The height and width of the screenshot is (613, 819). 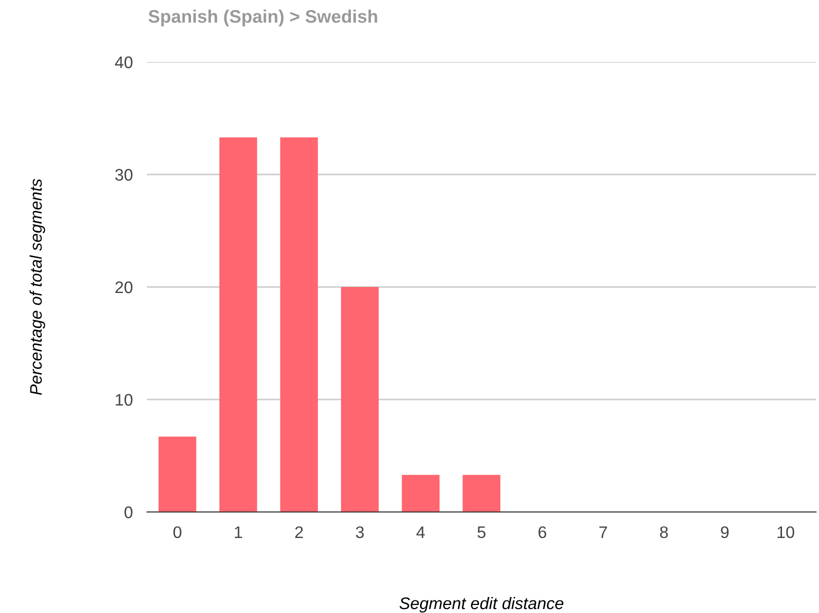 What do you see at coordinates (238, 532) in the screenshot?
I see `x-tick-label: 1` at bounding box center [238, 532].